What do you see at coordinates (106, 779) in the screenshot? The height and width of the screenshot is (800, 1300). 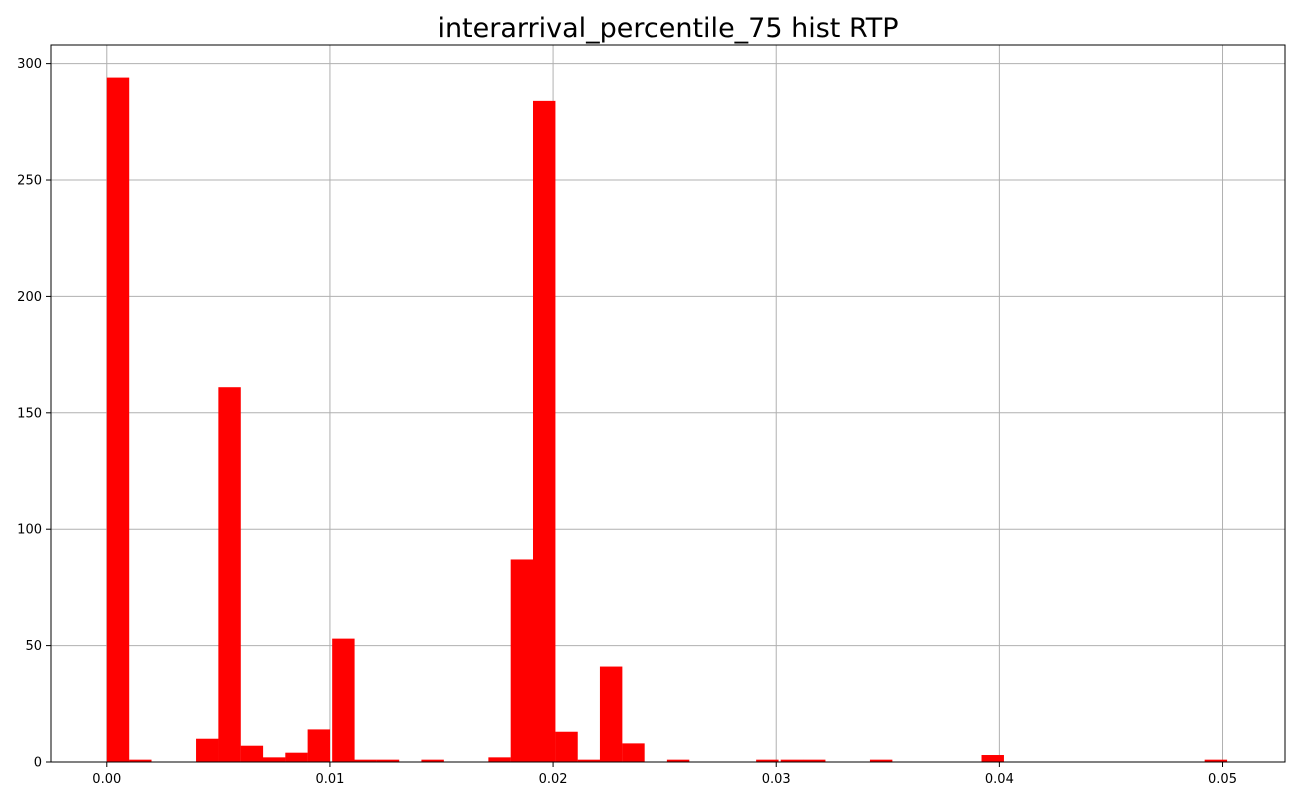 I see `x-tick-label-0: 0.00` at bounding box center [106, 779].